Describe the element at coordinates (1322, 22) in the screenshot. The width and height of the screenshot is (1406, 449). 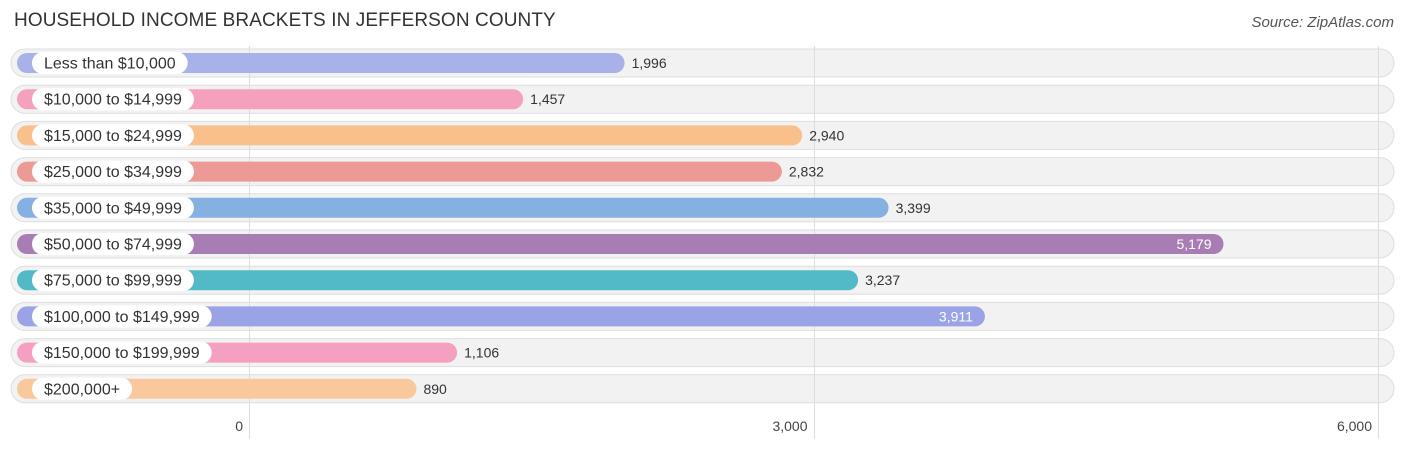
I see `chart-source: Source: ZipAtlas.com` at that location.